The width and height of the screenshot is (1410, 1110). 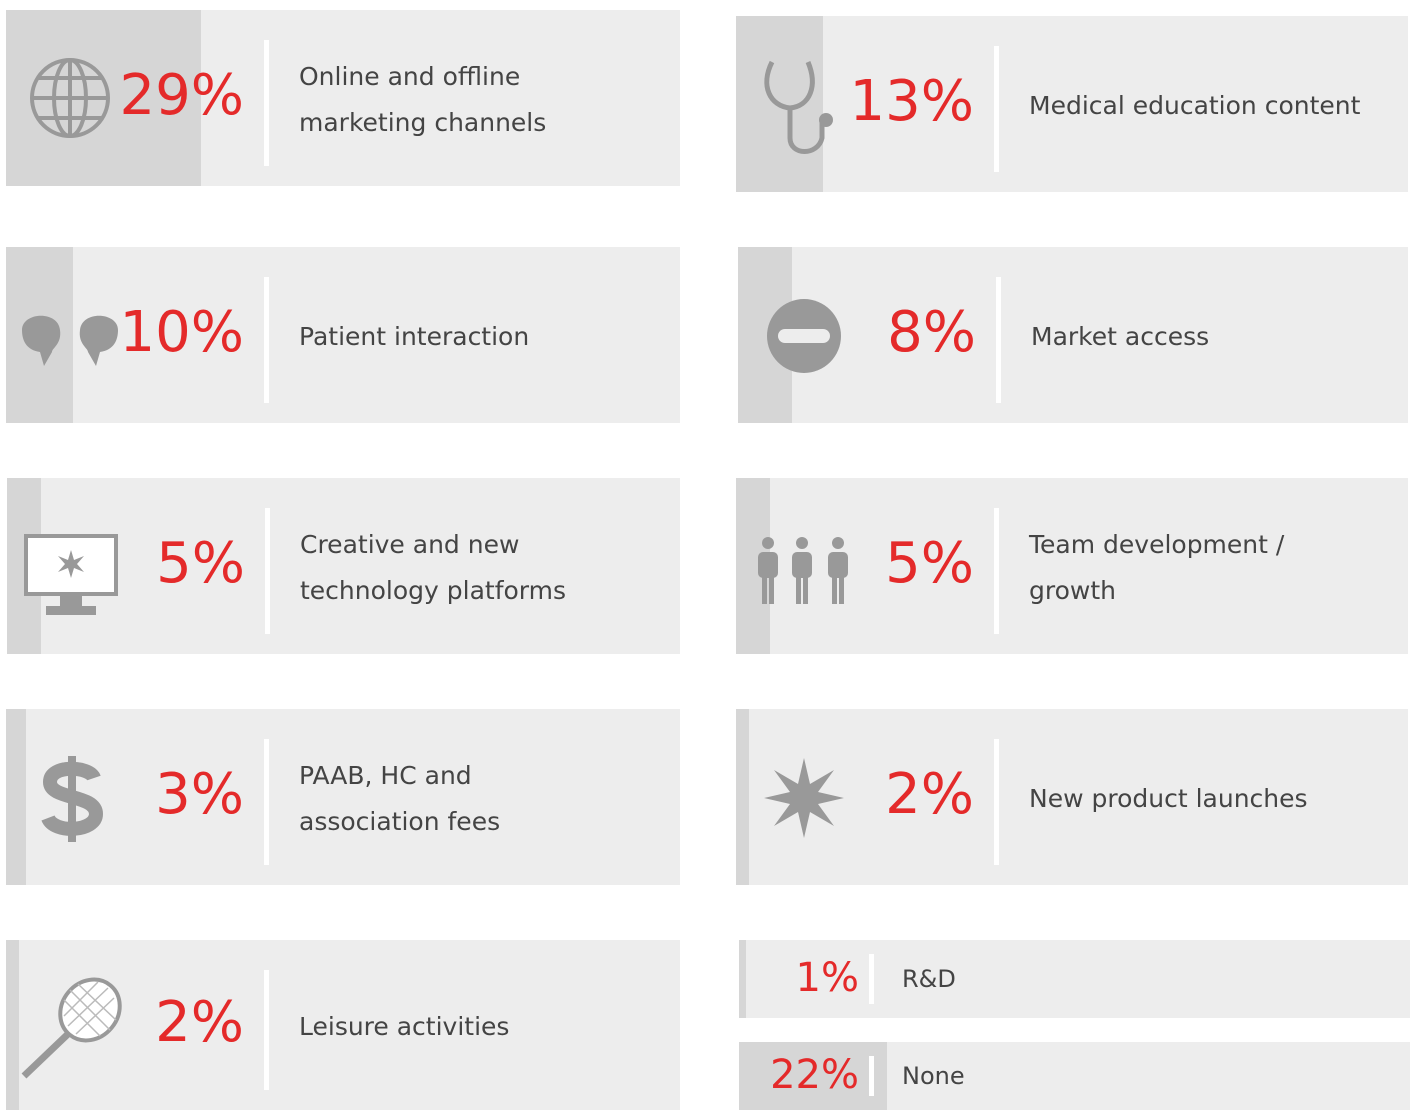 What do you see at coordinates (199, 794) in the screenshot?
I see `value-label: 3%` at bounding box center [199, 794].